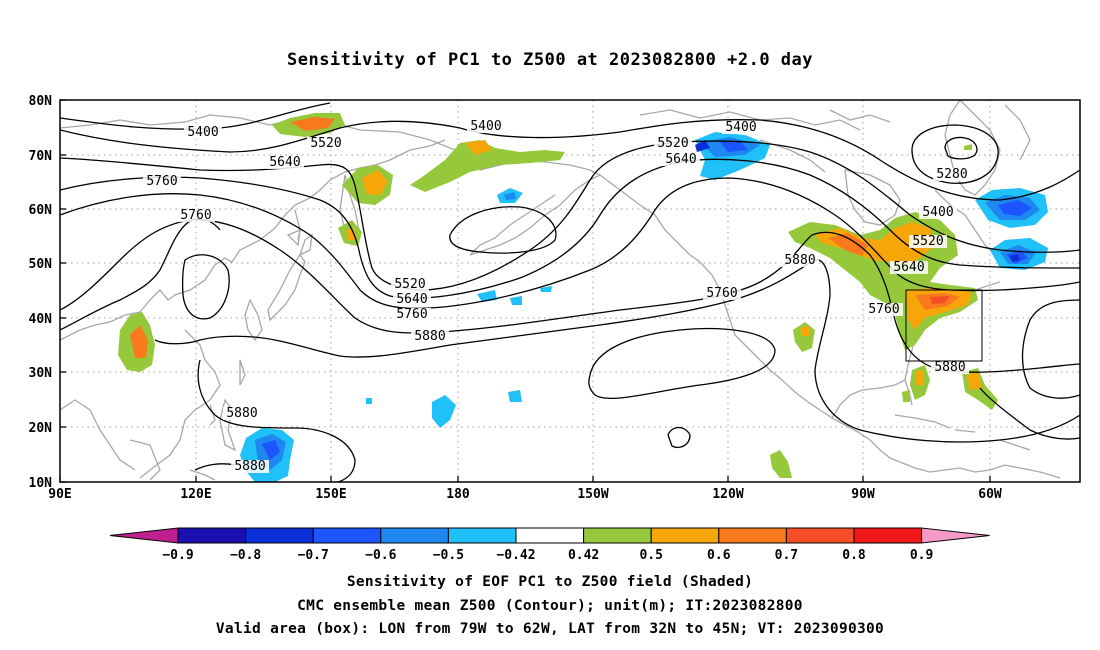  I want to click on colorbar-label: 0.42, so click(583, 555).